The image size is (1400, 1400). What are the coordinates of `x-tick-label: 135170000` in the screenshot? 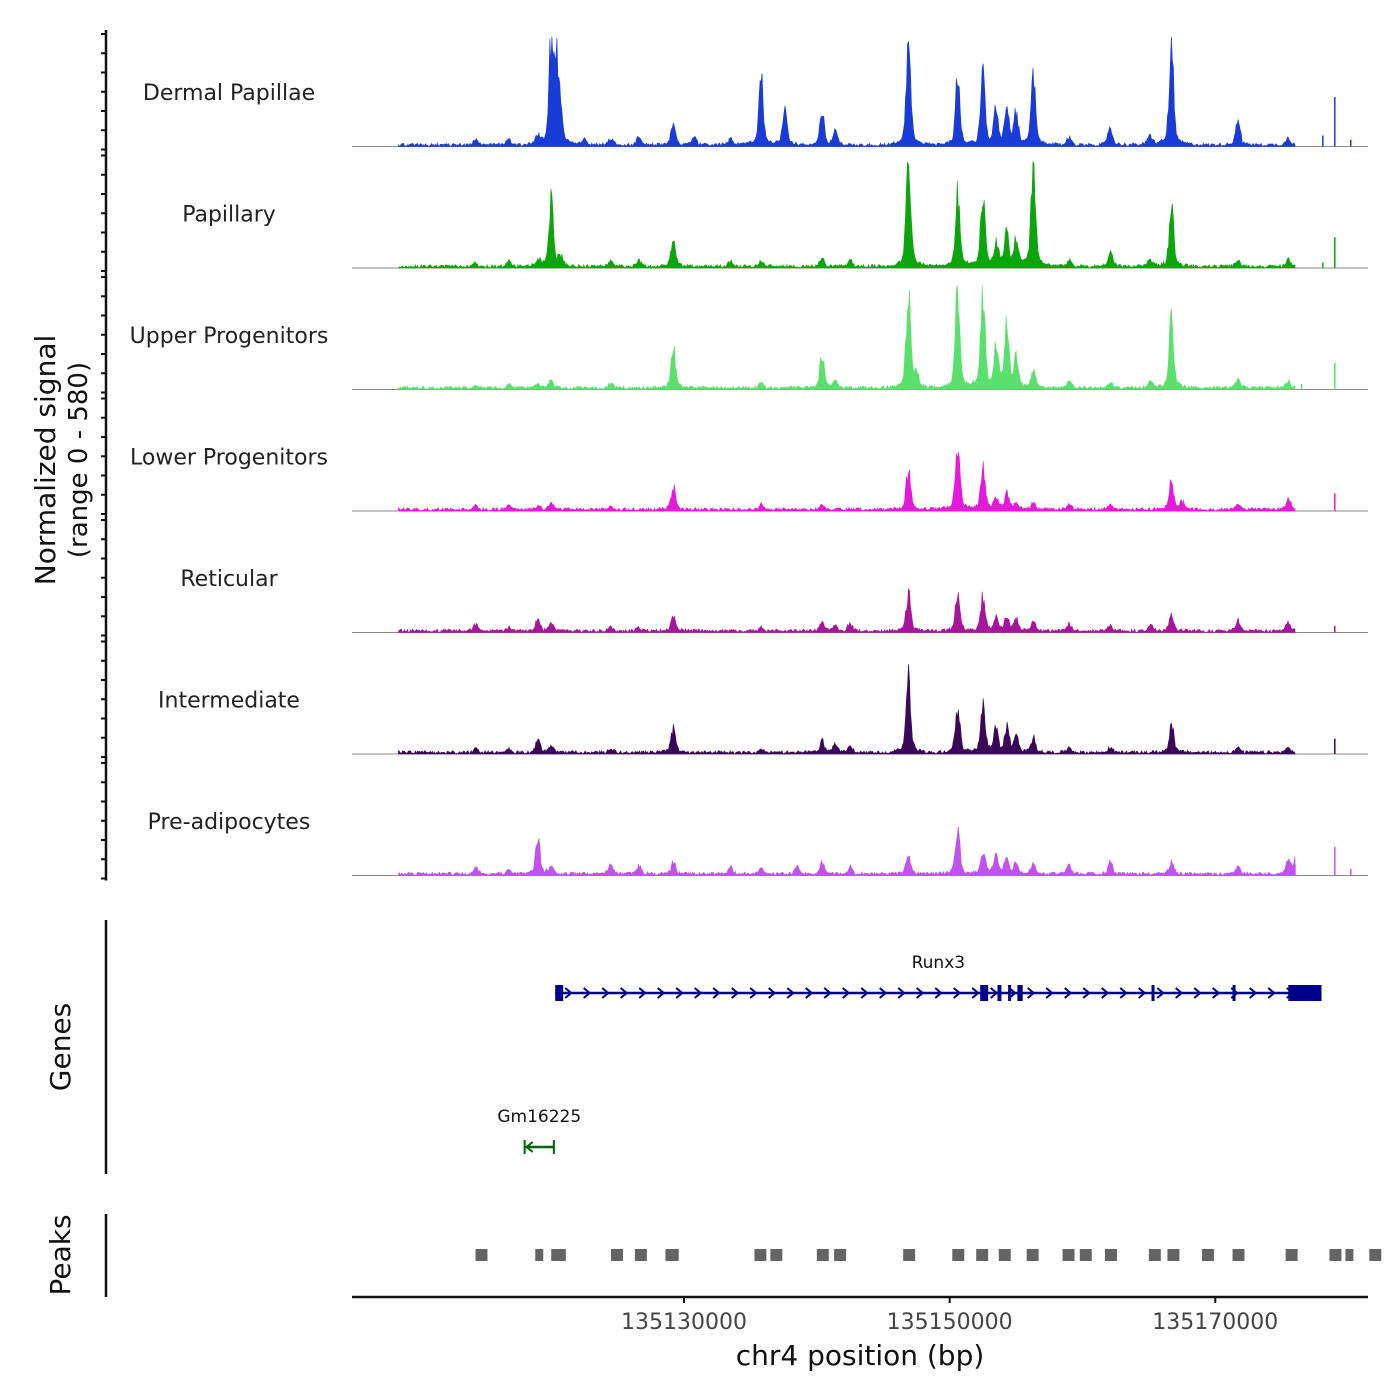 It's located at (1215, 1322).